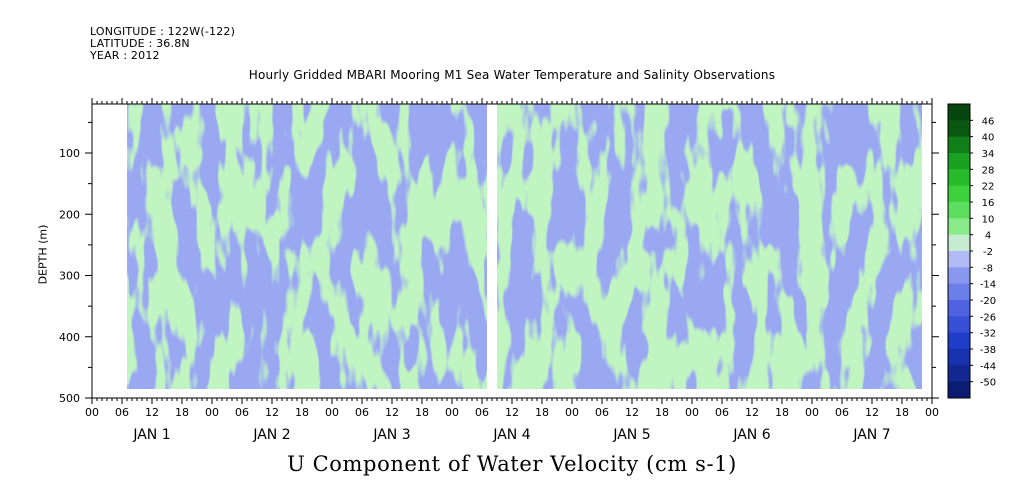 The width and height of the screenshot is (1009, 504). Describe the element at coordinates (125, 55) in the screenshot. I see `year-label: YEAR : 2012` at that location.